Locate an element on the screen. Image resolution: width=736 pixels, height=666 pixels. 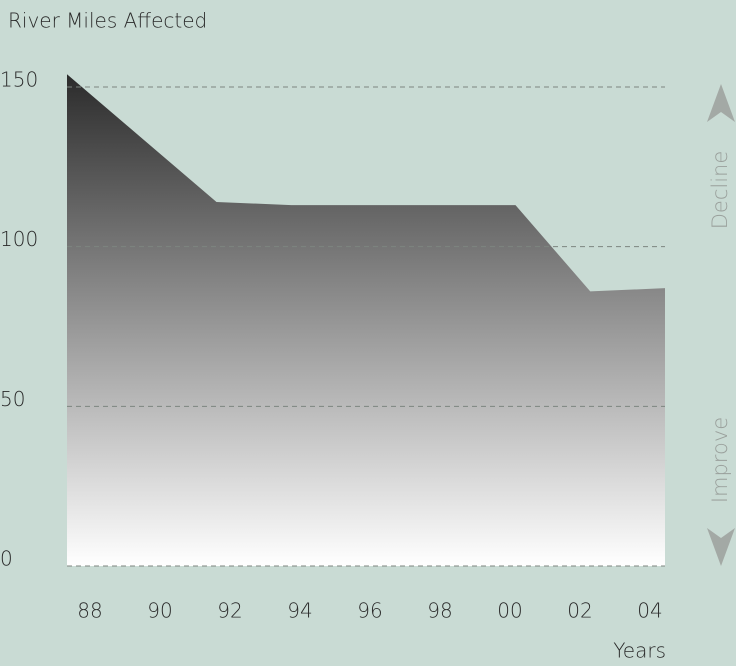
annotation-decline: Decline is located at coordinates (720, 190).